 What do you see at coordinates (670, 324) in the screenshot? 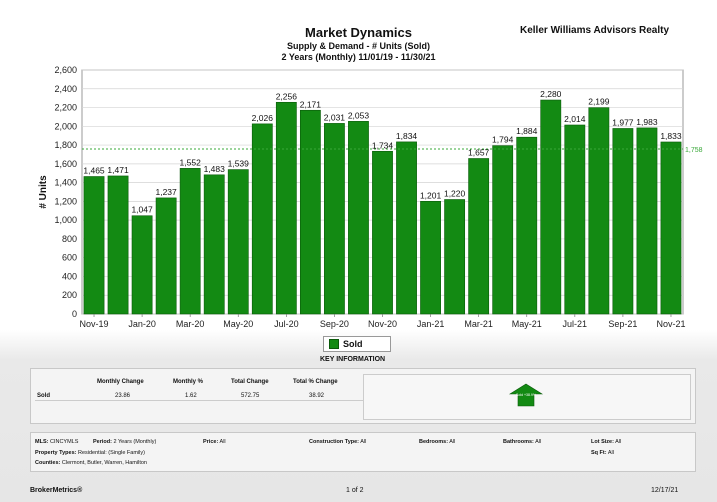
I see `x-tick-label: Nov-21` at bounding box center [670, 324].